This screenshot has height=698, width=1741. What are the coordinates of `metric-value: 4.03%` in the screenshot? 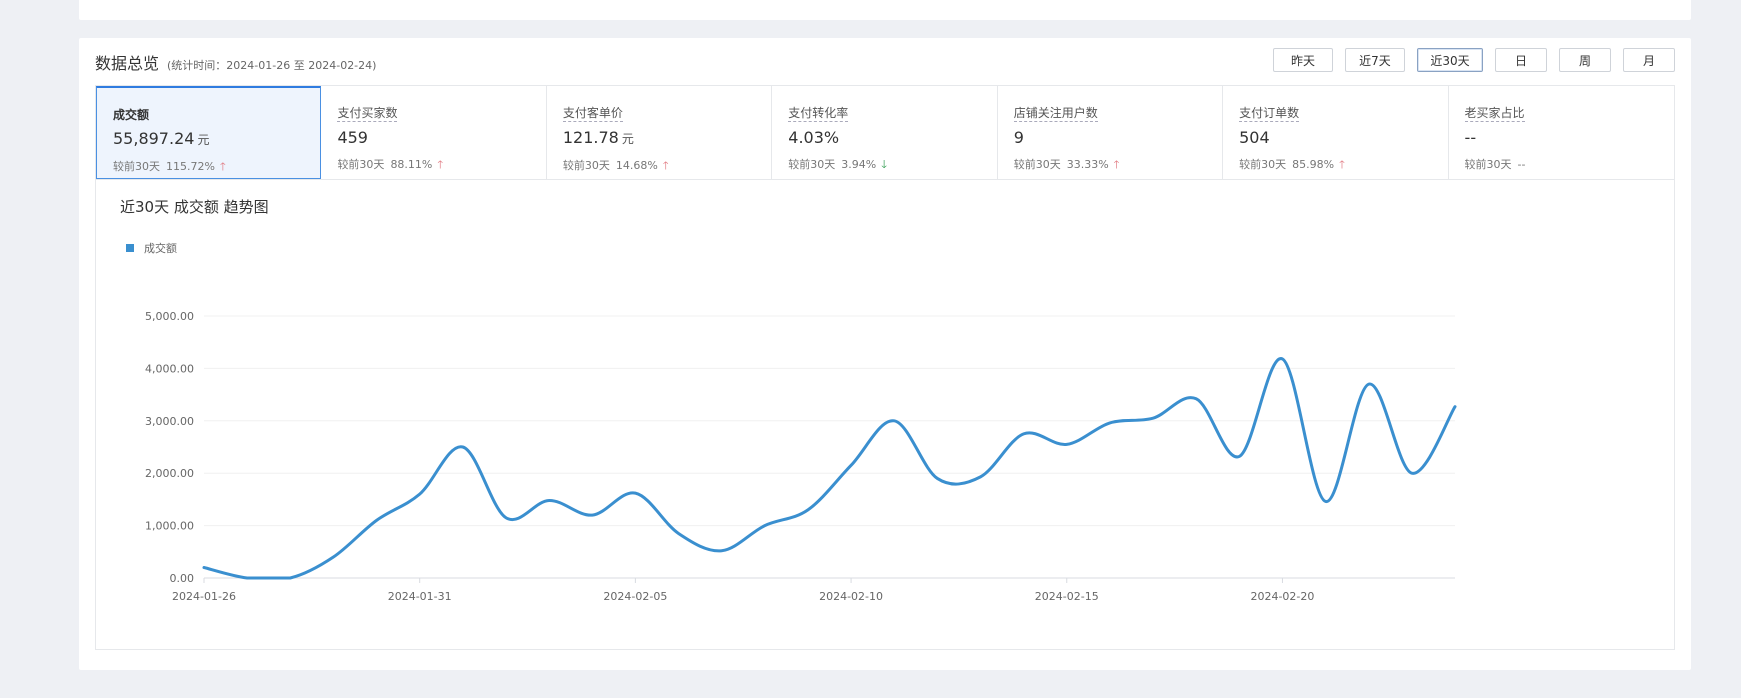 It's located at (814, 137).